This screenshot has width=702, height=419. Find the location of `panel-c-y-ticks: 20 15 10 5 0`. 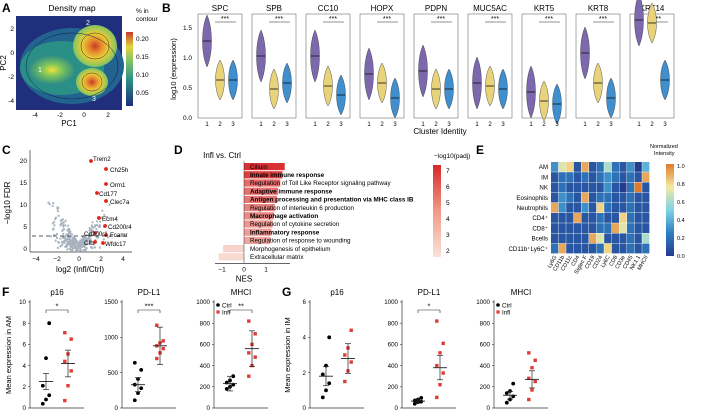

panel-c-y-ticks: 20 15 10 5 0 is located at coordinates (24, 205).